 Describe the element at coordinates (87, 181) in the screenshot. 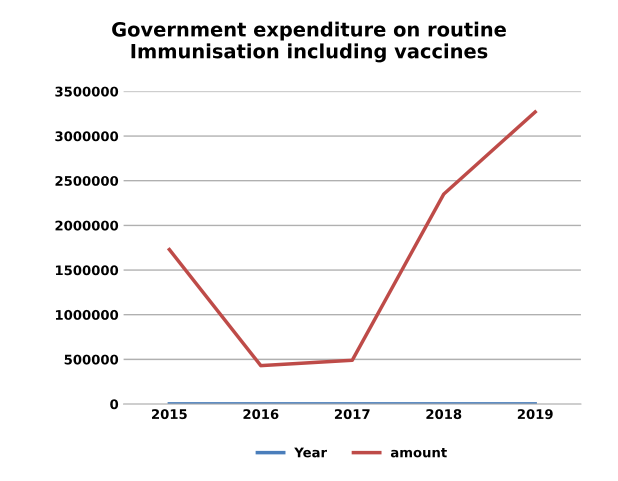

I see `y-tick-label: 2500000` at that location.